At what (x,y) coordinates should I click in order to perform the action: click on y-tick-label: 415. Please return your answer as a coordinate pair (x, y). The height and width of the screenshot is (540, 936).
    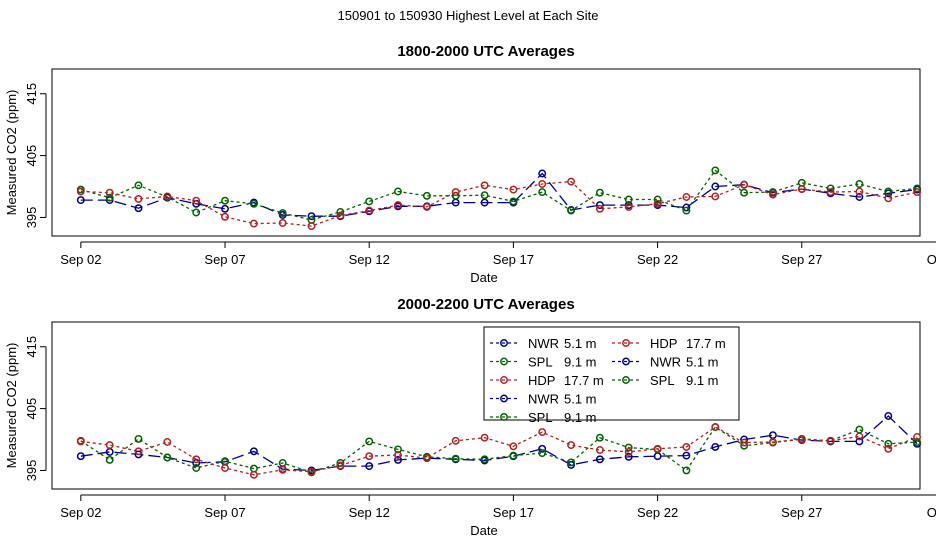
    Looking at the image, I should click on (31, 347).